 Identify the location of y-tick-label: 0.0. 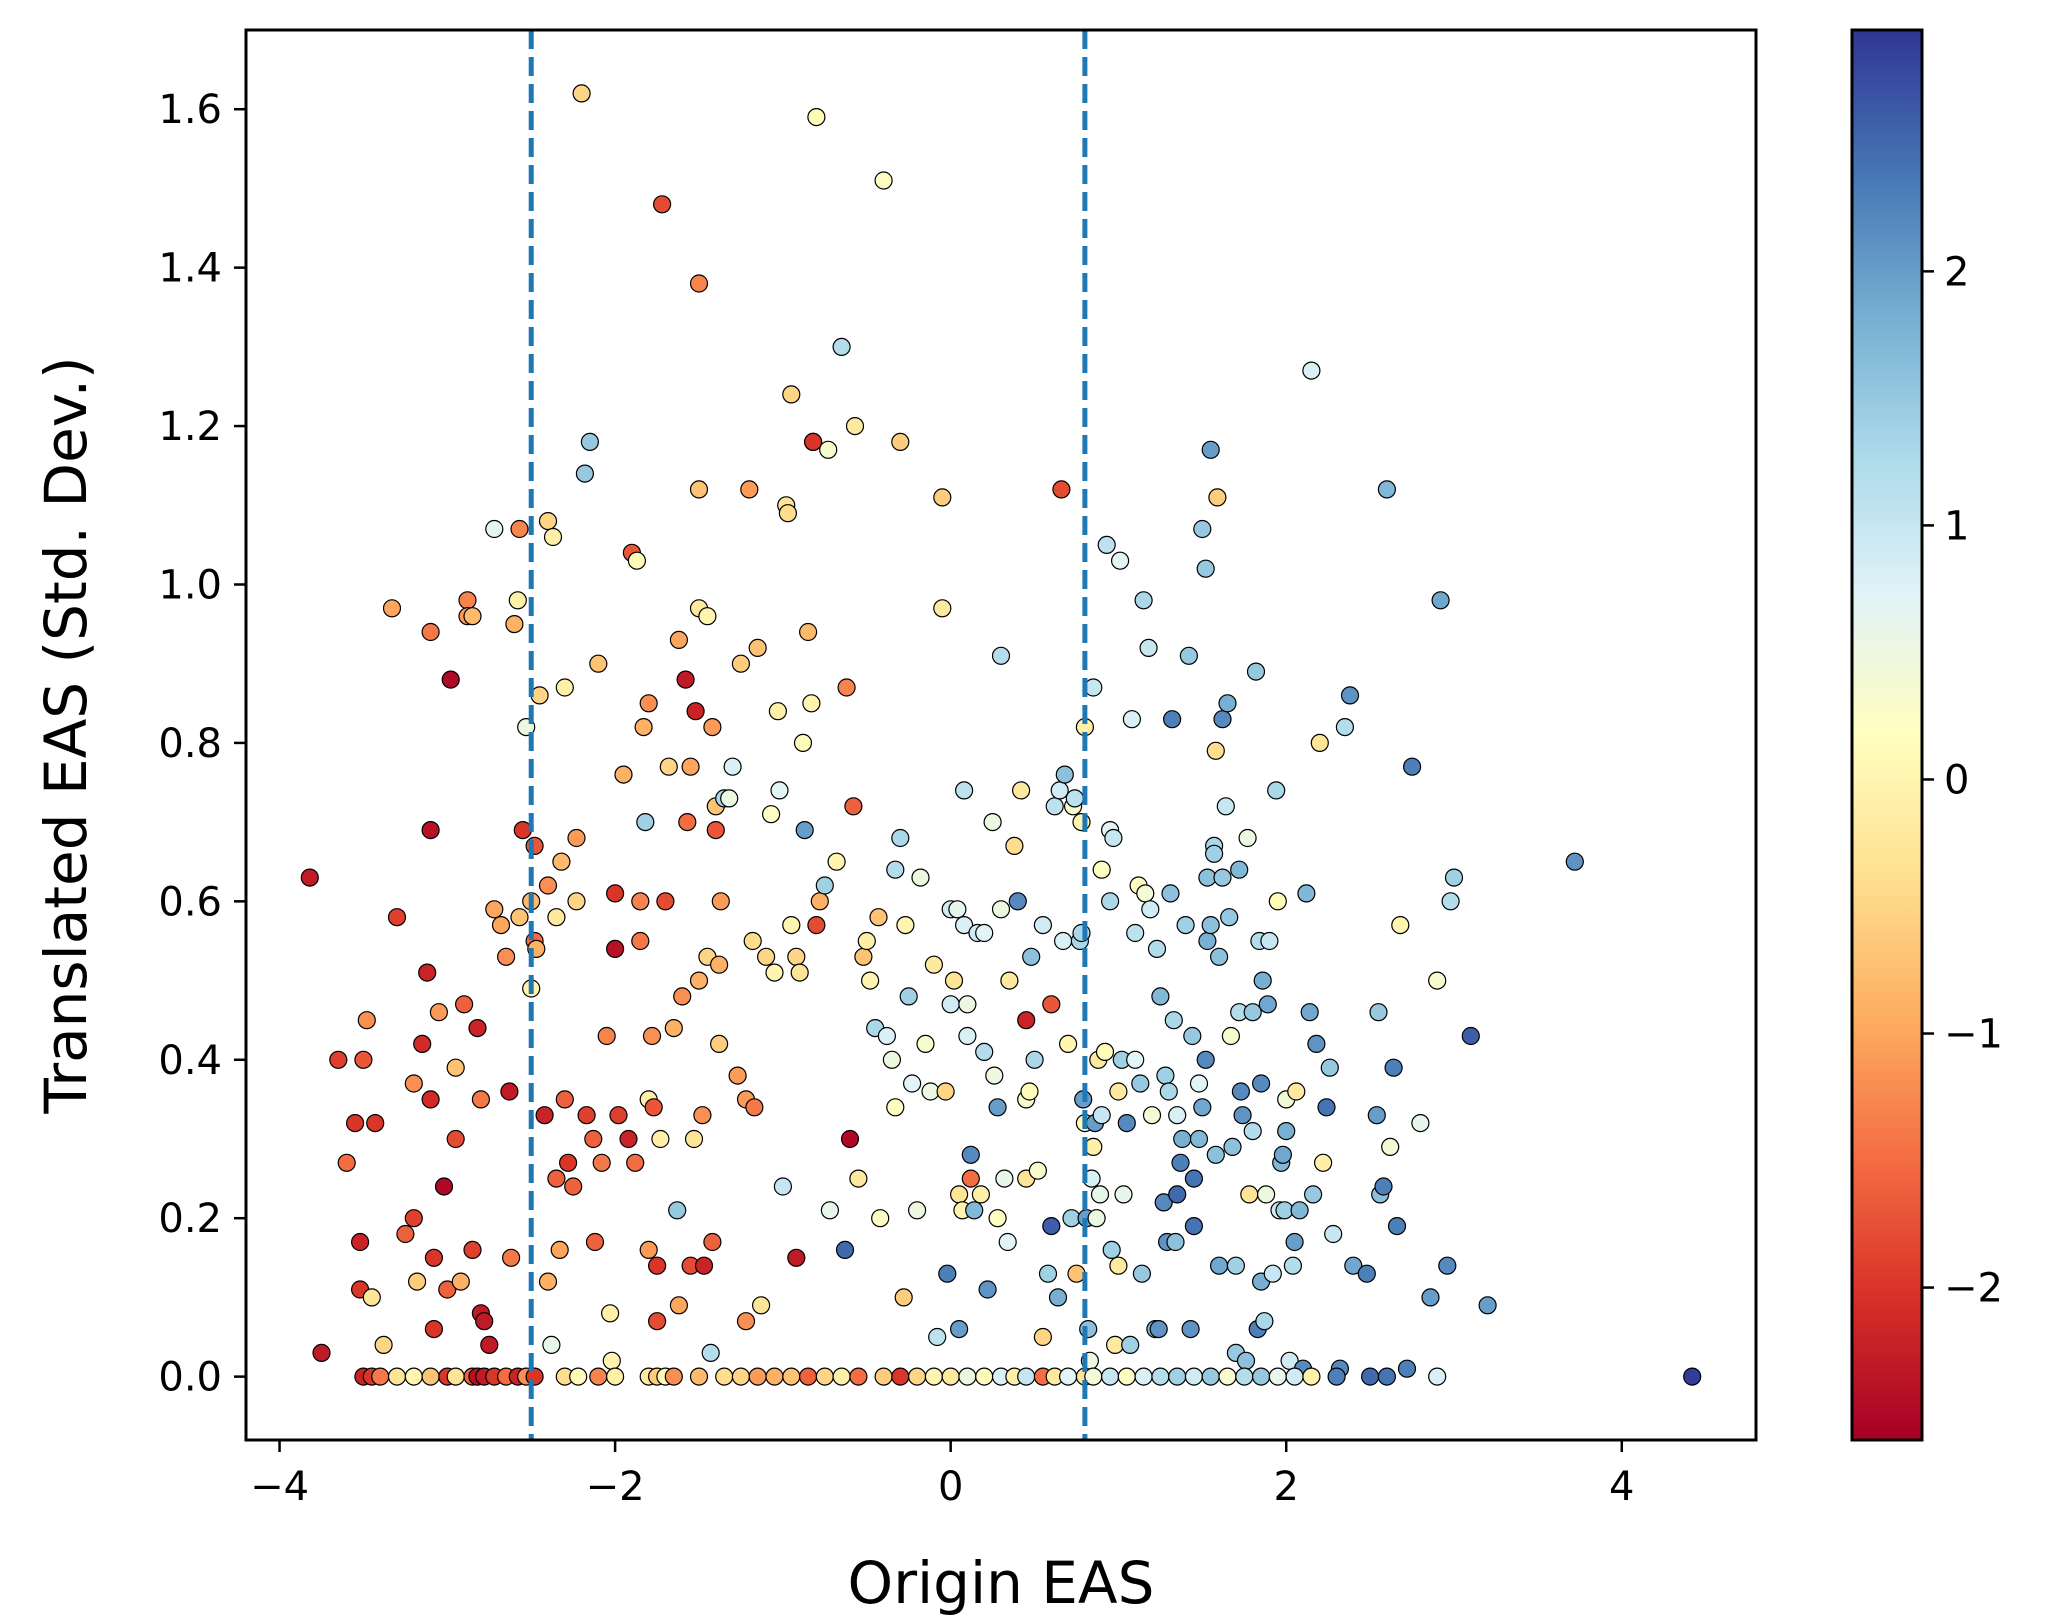
(190, 1378).